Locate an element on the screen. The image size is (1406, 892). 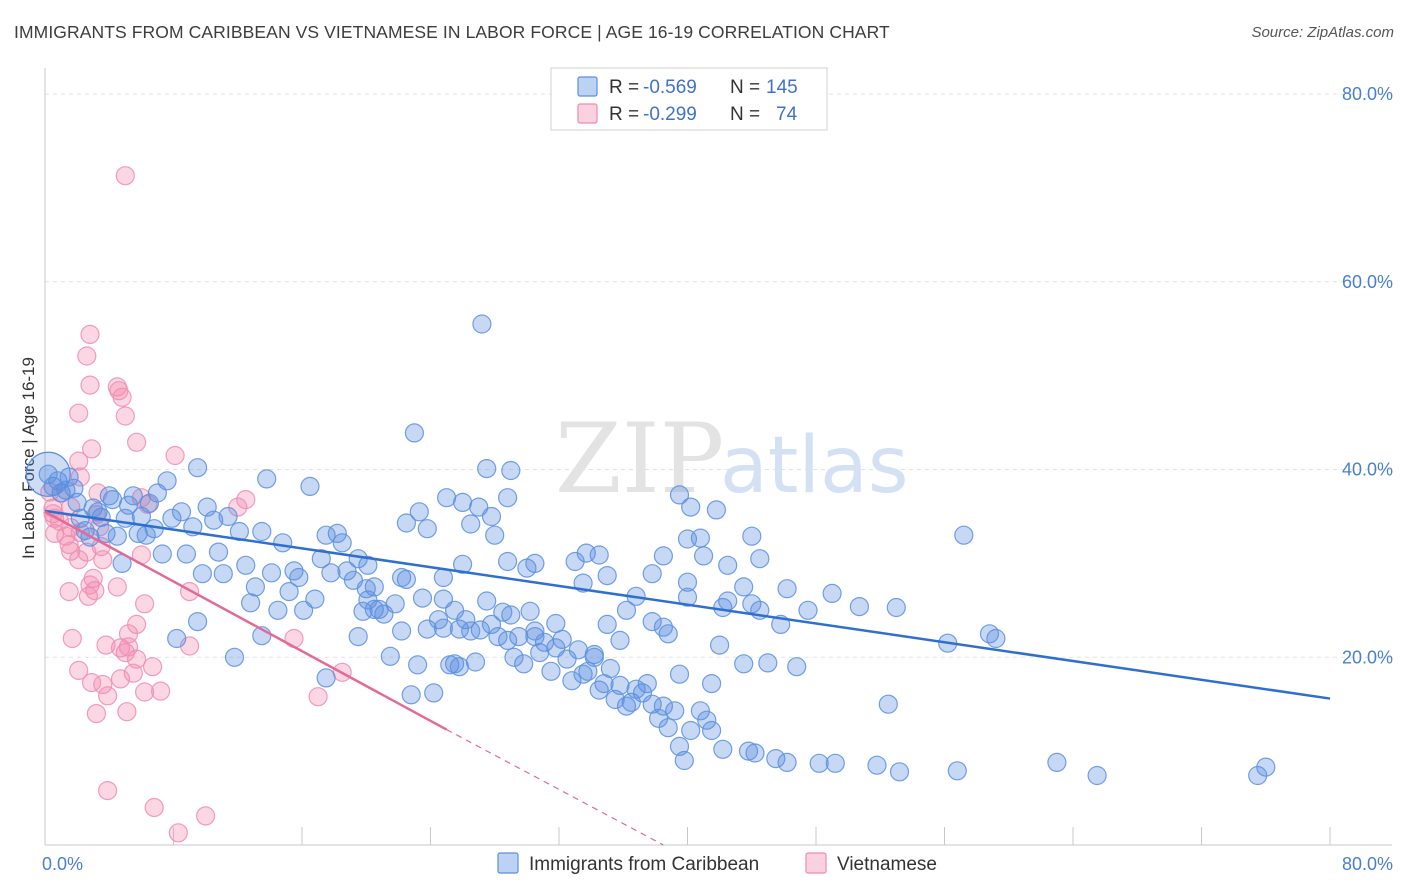
x-tick-label-1: 80.0% is located at coordinates (1367, 864).